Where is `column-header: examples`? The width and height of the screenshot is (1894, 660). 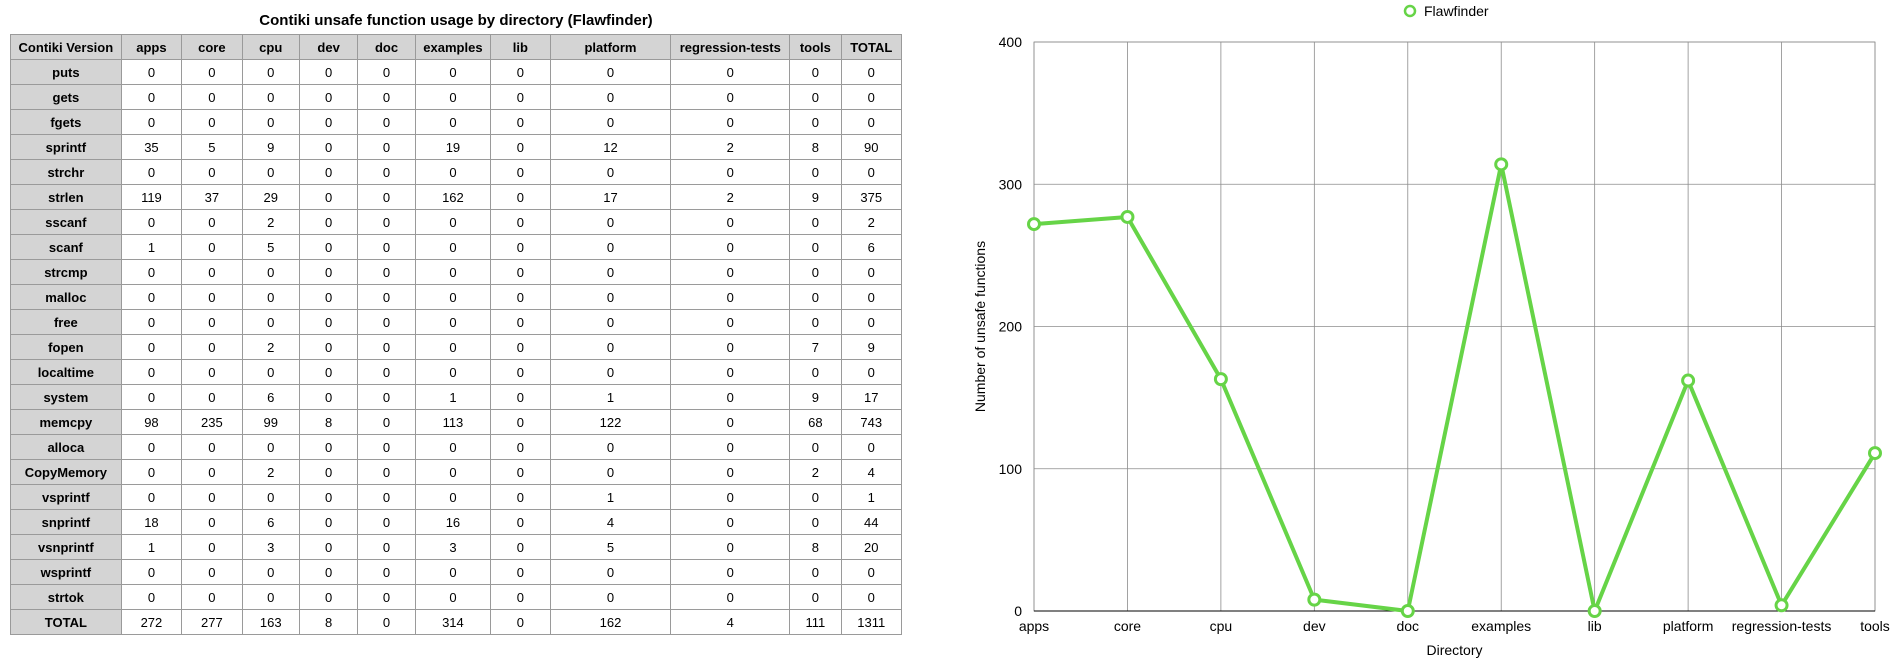
column-header: examples is located at coordinates (453, 47).